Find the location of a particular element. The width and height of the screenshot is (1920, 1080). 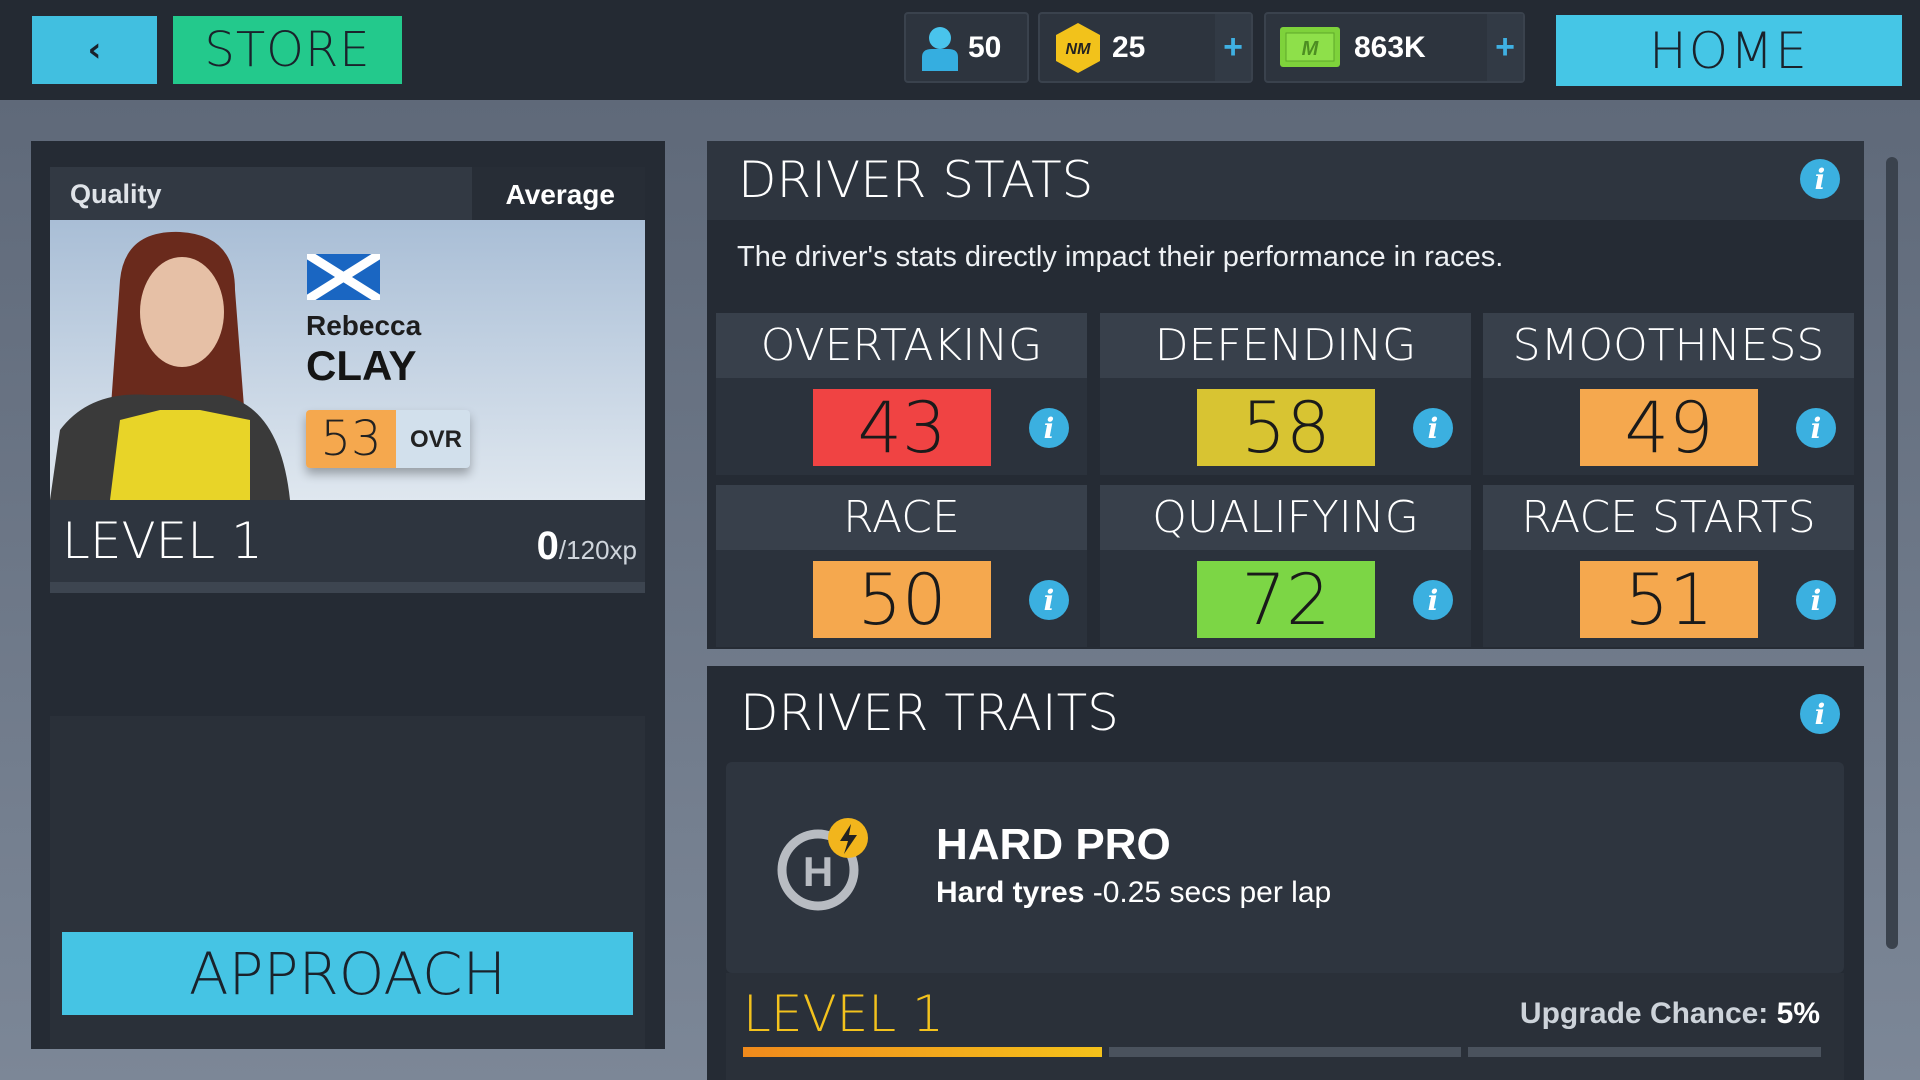

stat-label: DEFENDING is located at coordinates (1285, 345).